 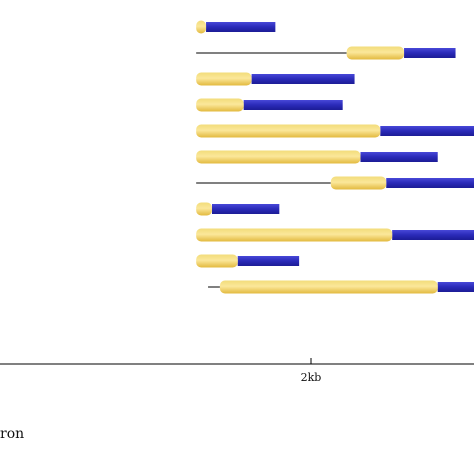 What do you see at coordinates (237, 371) in the screenshot?
I see `scale-axis: 2kb3kb` at bounding box center [237, 371].